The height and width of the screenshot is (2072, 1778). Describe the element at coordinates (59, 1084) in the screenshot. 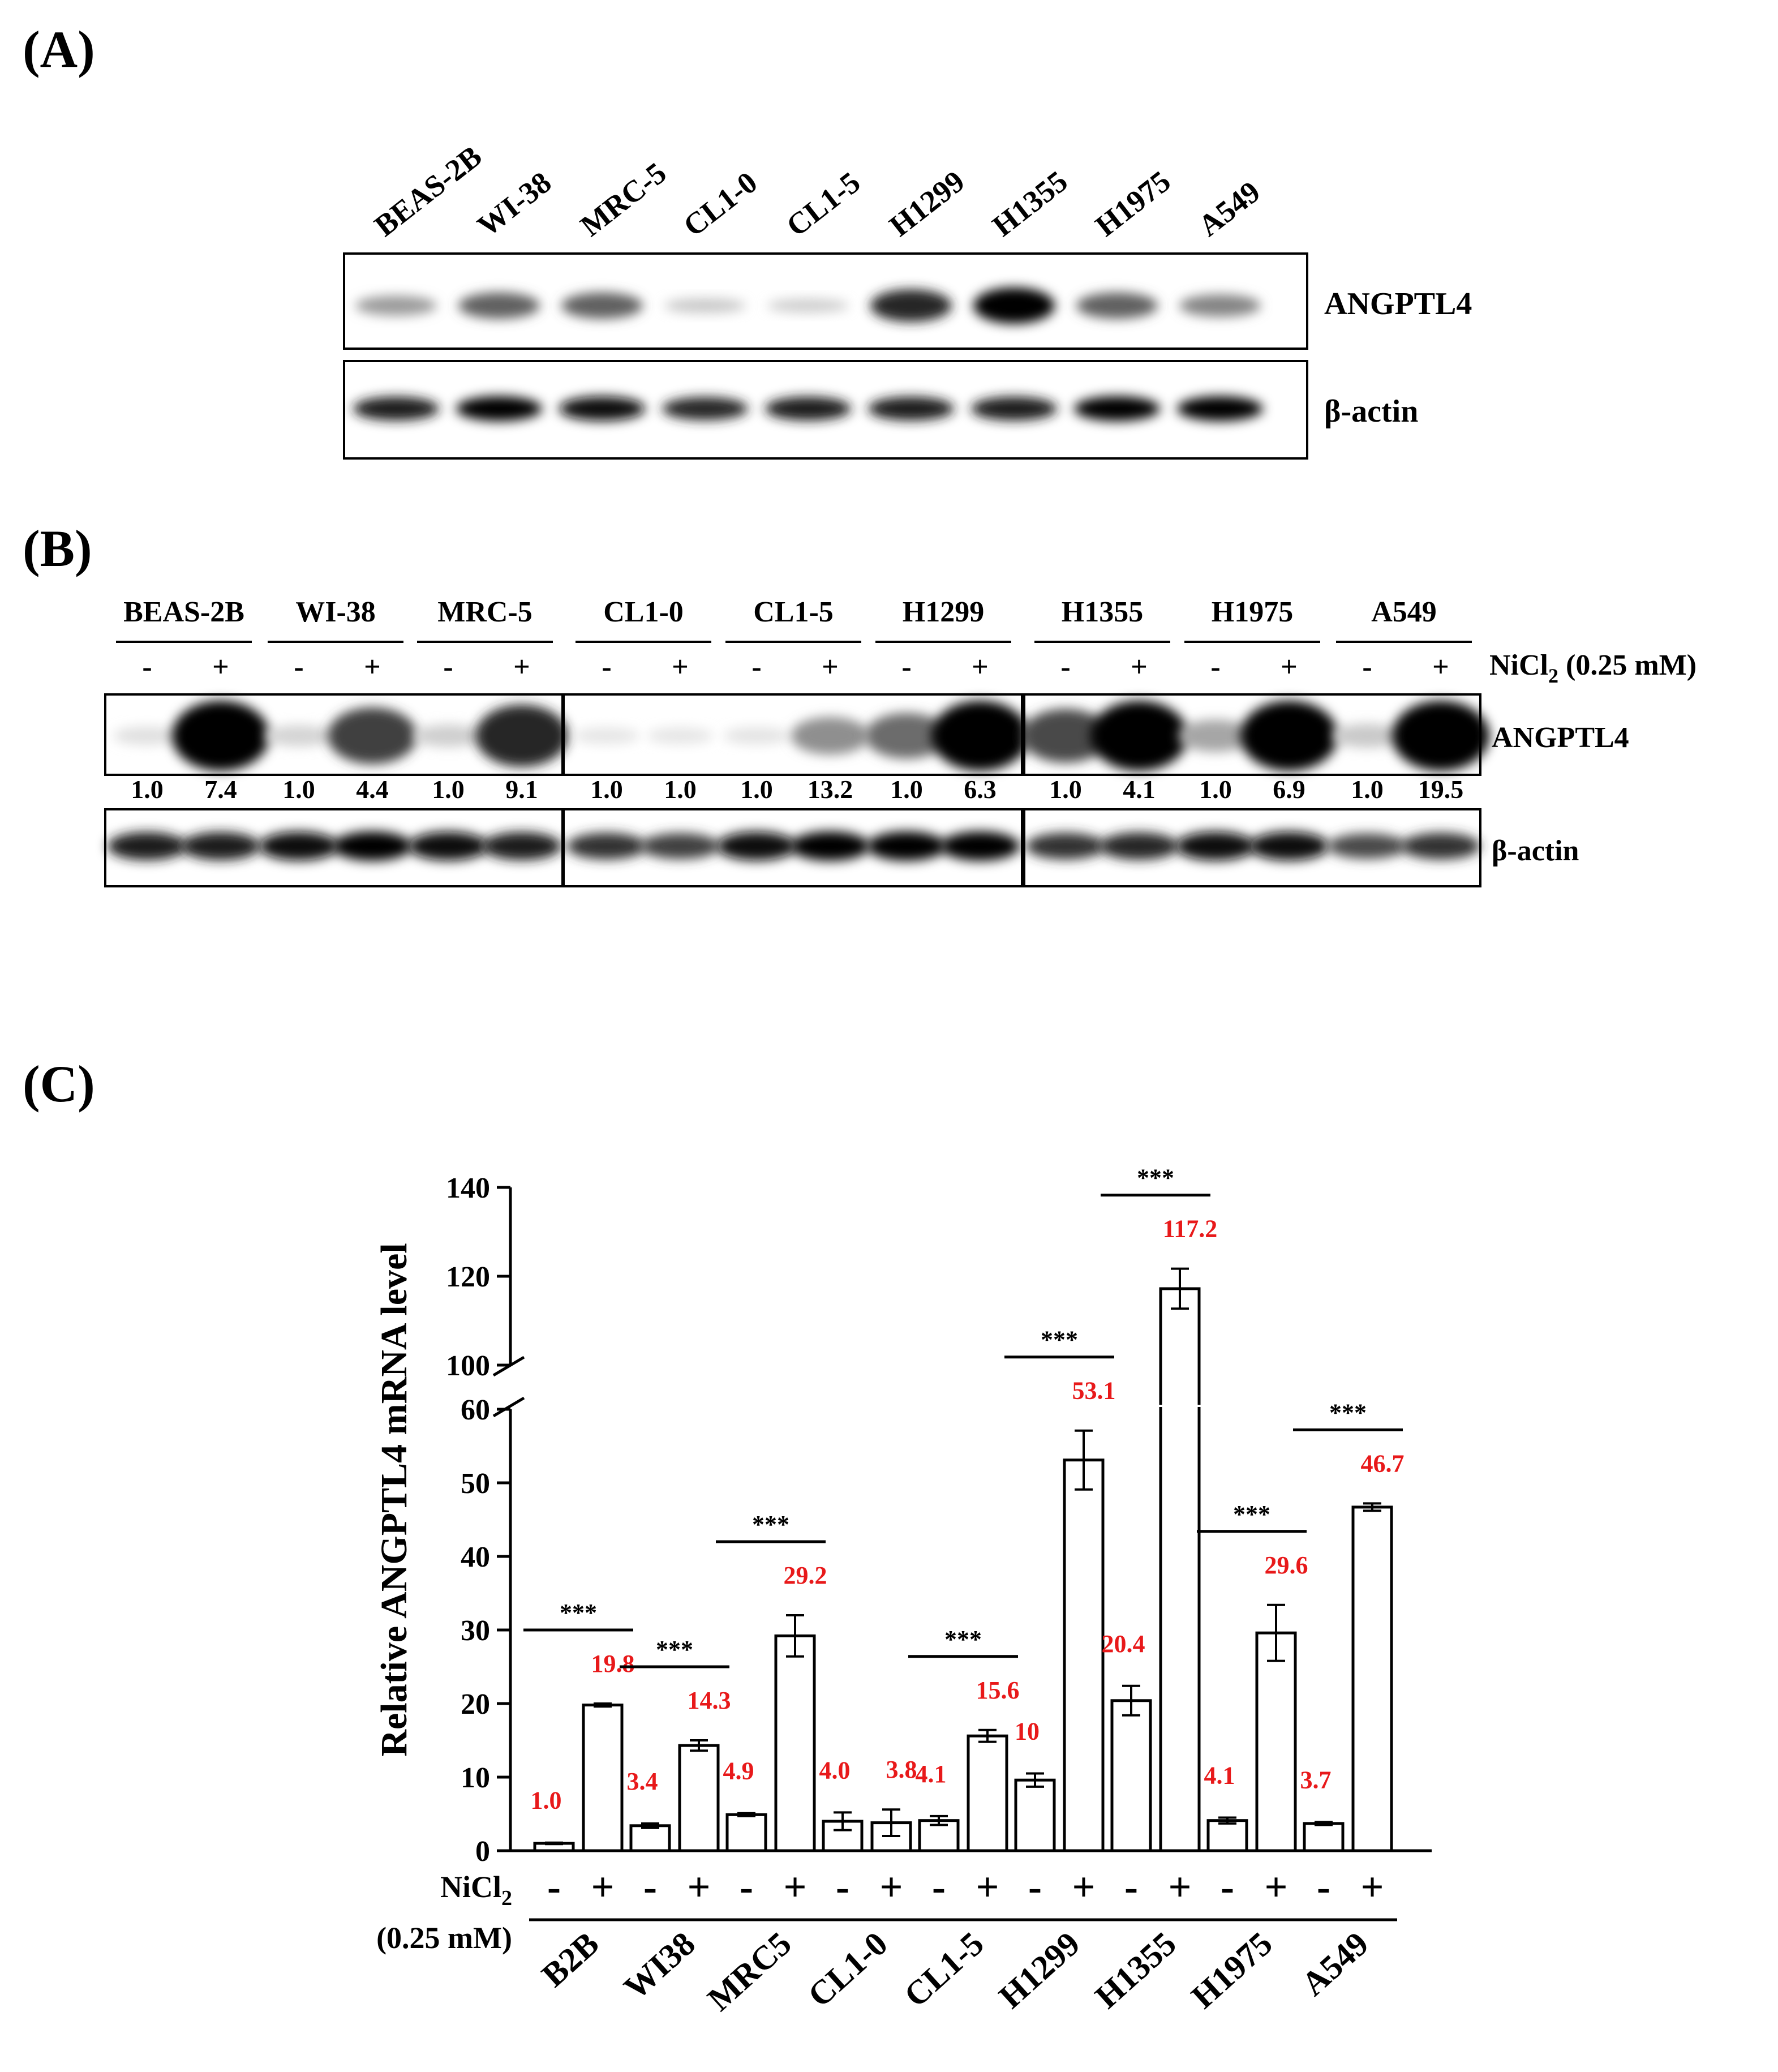

I see `panel-c-label: (C)` at that location.